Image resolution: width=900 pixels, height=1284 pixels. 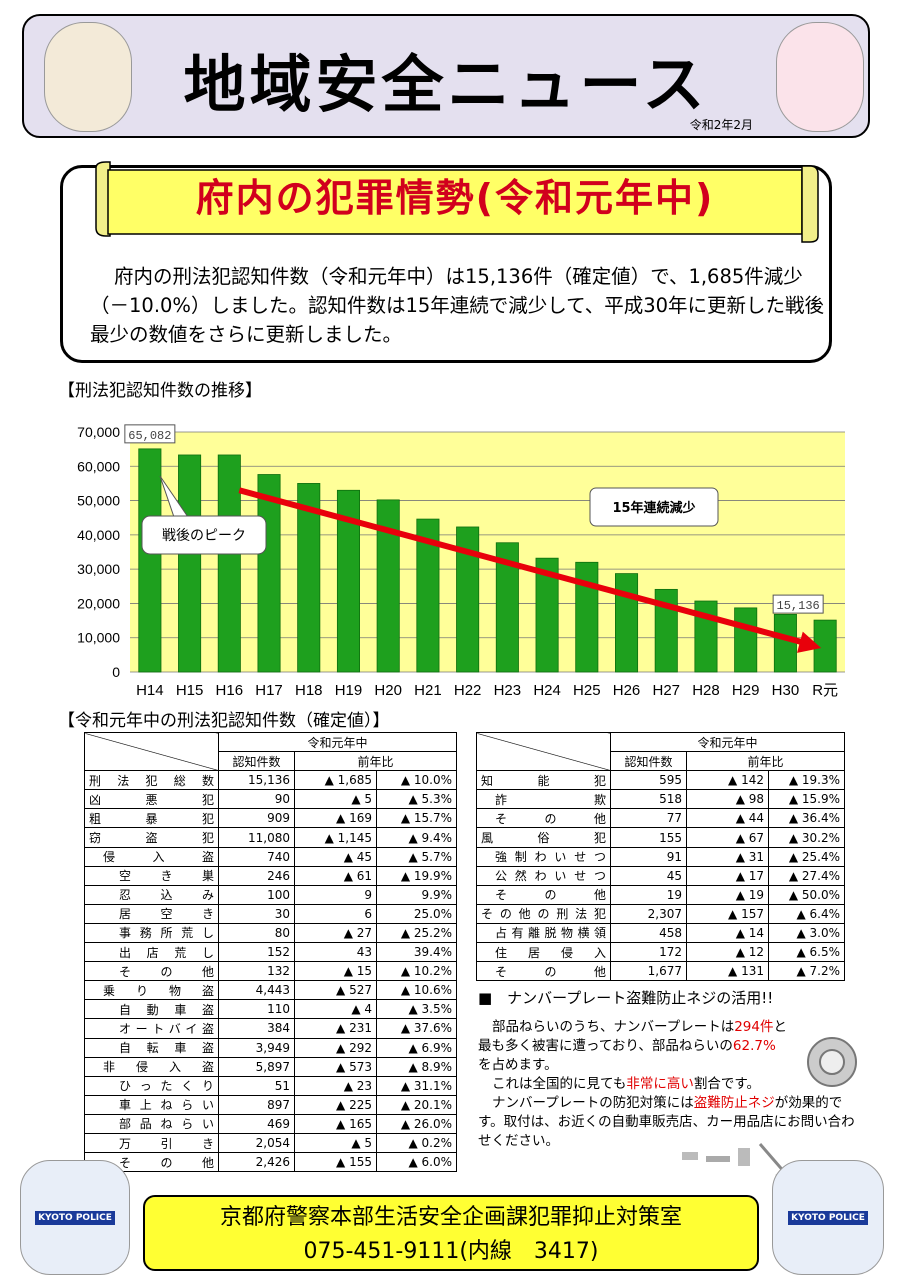 I want to click on row-diff: 43, so click(x=335, y=952).